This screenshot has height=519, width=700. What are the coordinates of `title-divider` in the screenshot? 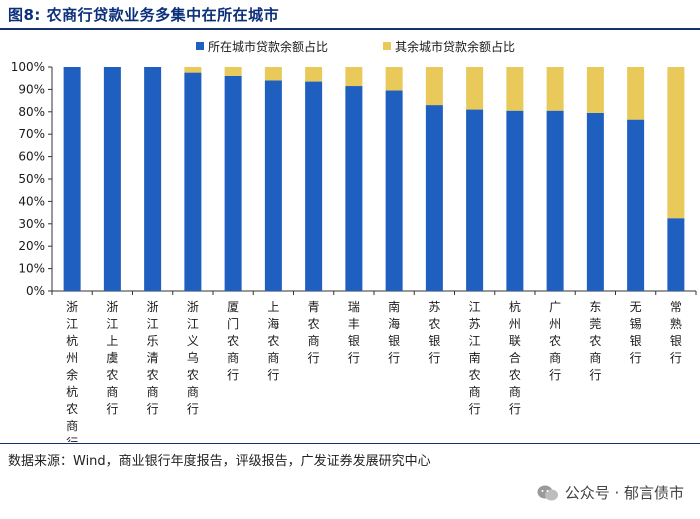 It's located at (350, 29).